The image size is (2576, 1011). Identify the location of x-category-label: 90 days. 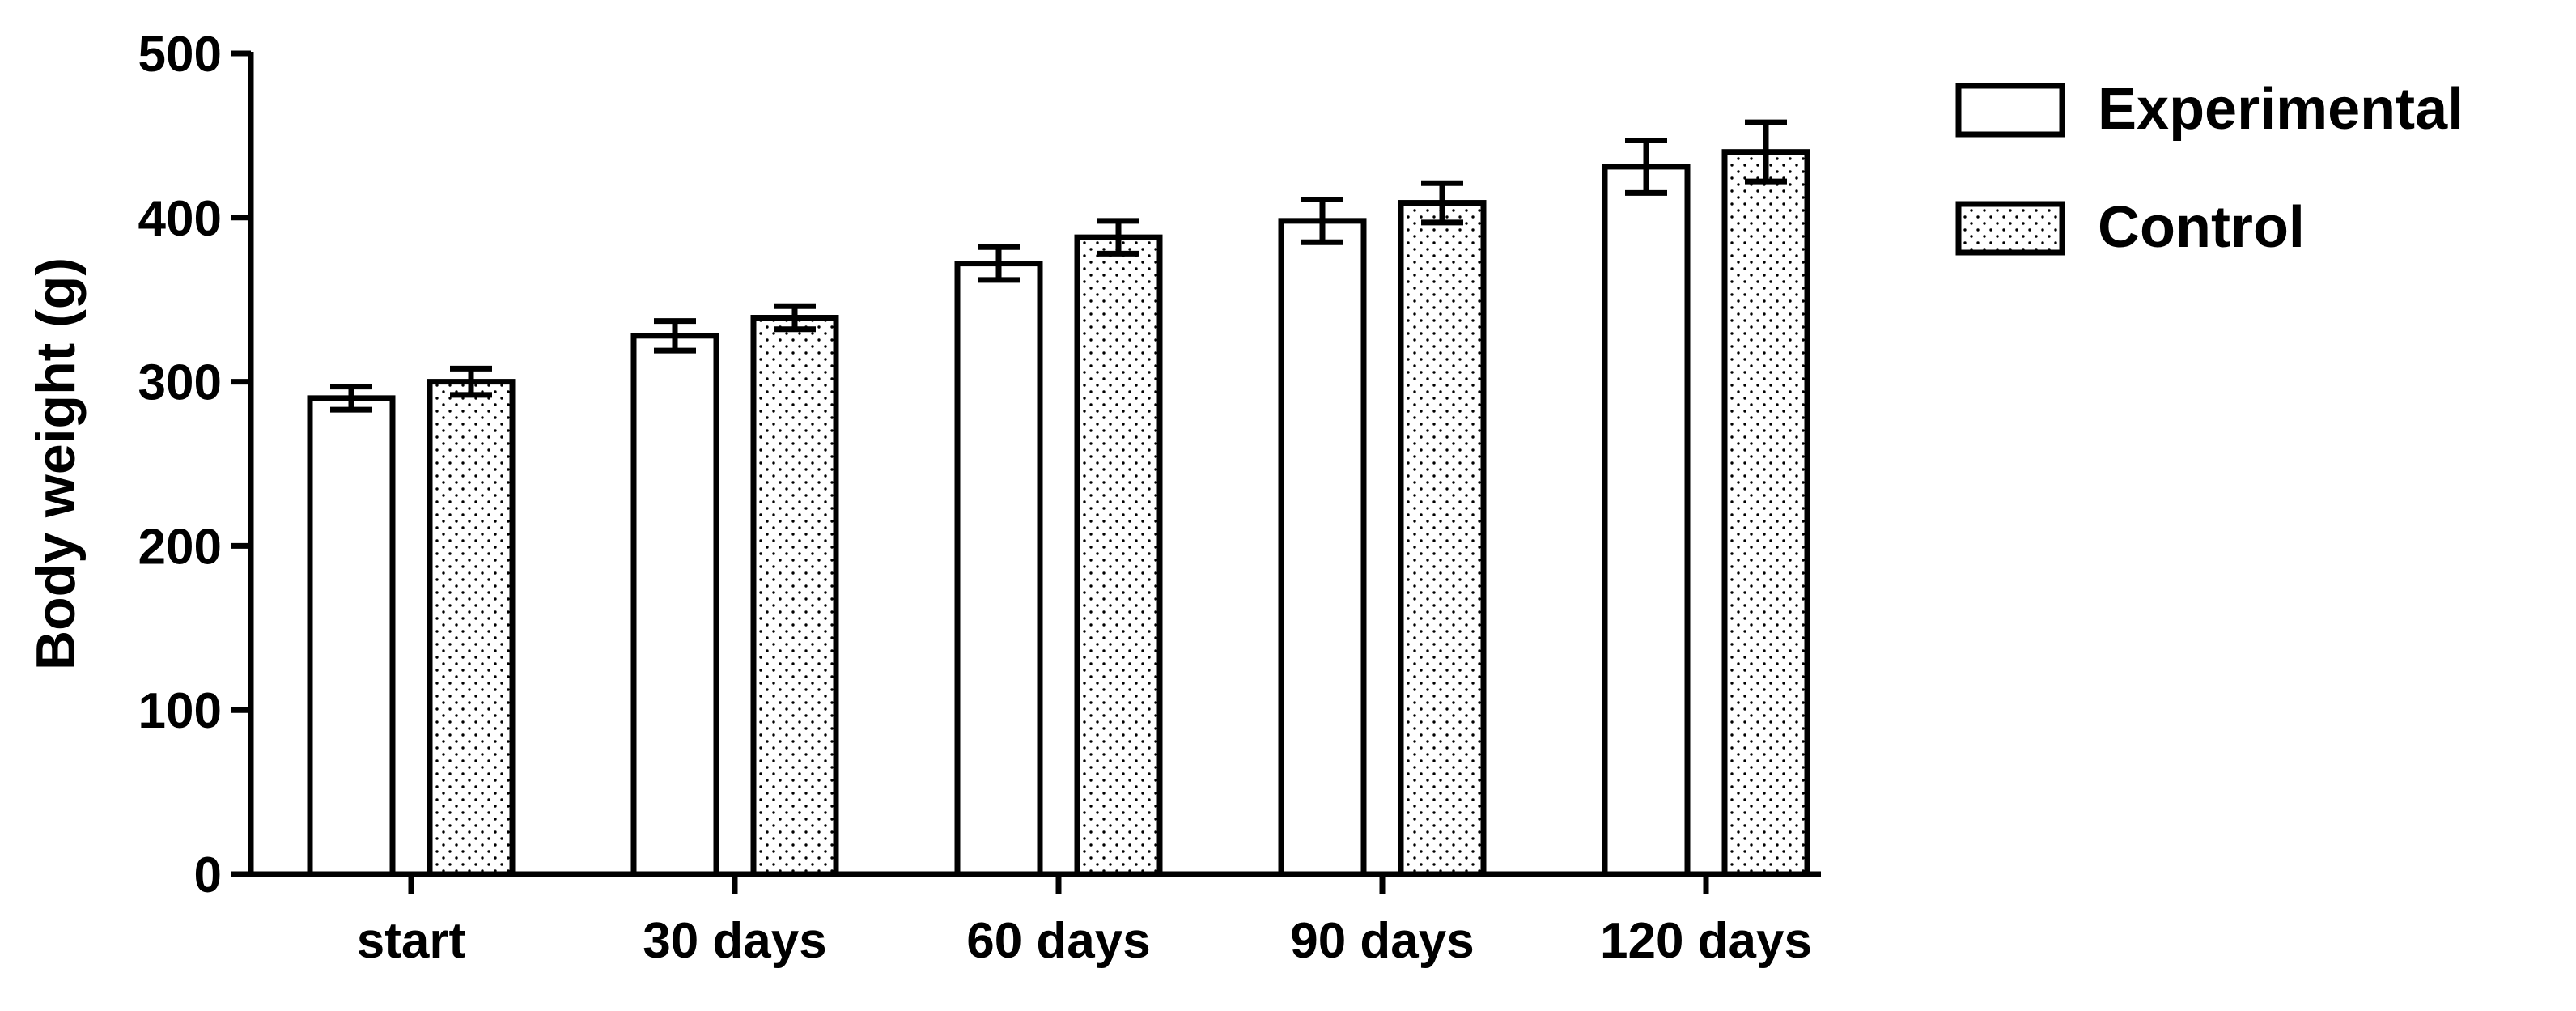
(1382, 941).